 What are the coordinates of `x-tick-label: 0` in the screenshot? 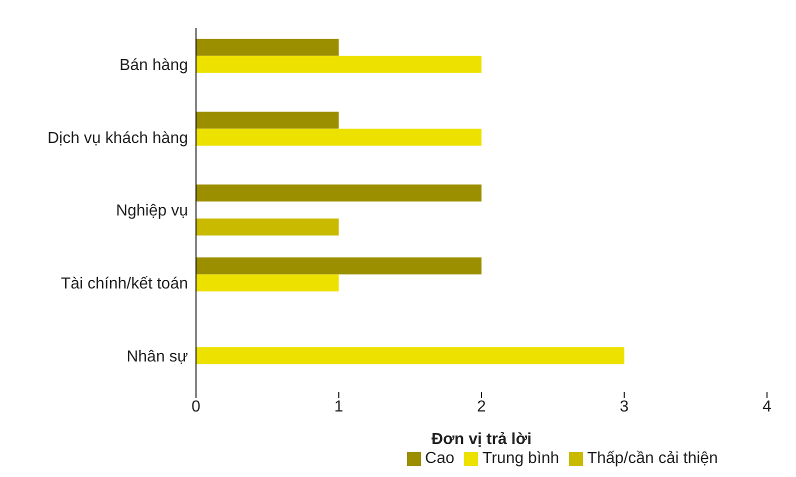 It's located at (196, 407).